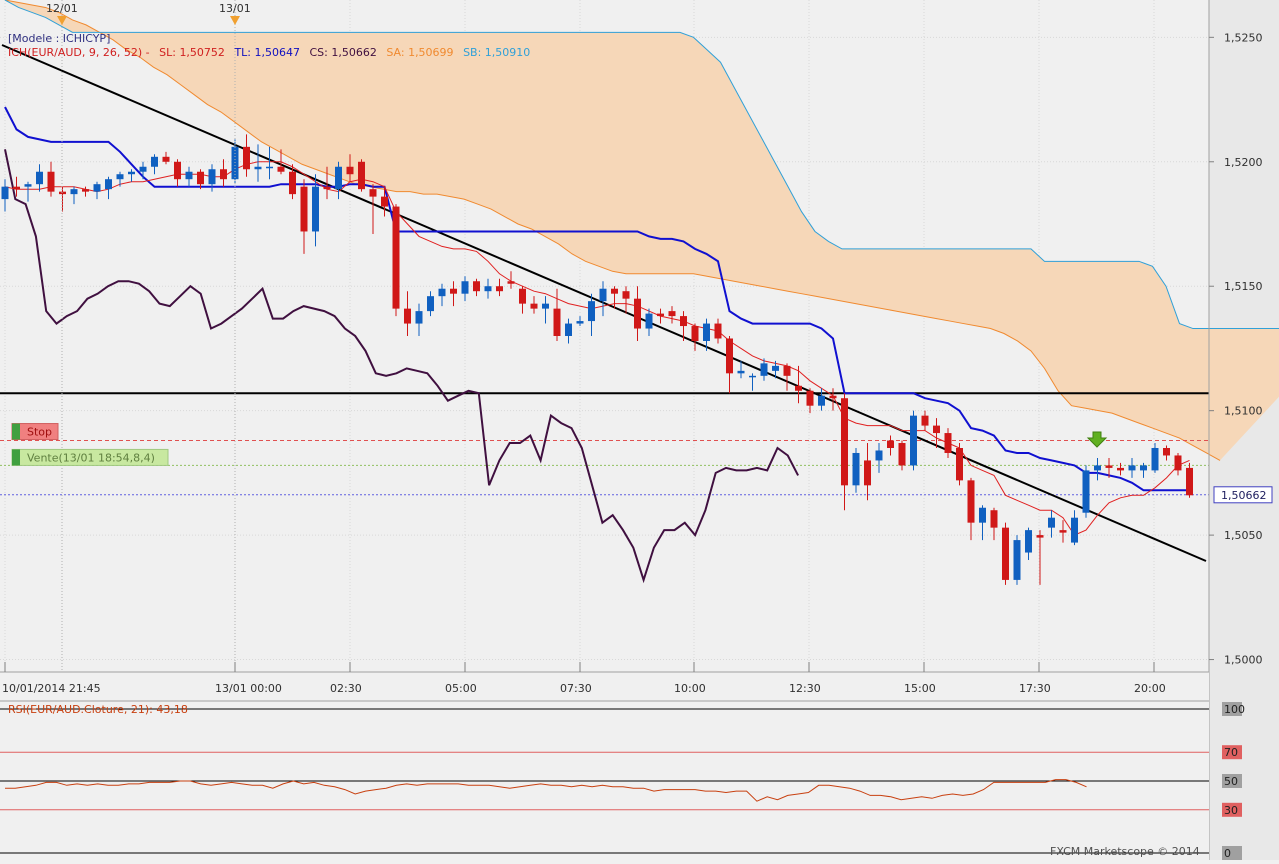 This screenshot has height=864, width=1279. I want to click on sell-order-tag: Vente(13/01 18:54,8,4), so click(90, 457).